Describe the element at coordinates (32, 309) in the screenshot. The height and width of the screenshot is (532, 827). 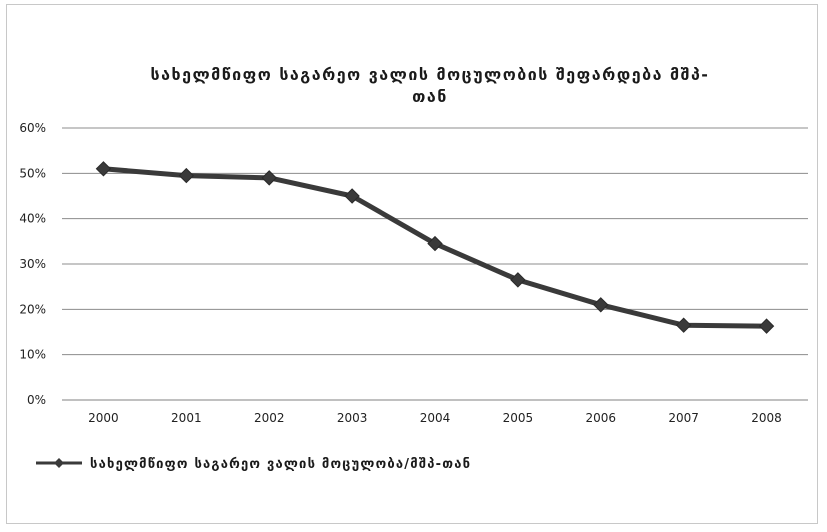
I see `y-tick-label: 20%` at that location.